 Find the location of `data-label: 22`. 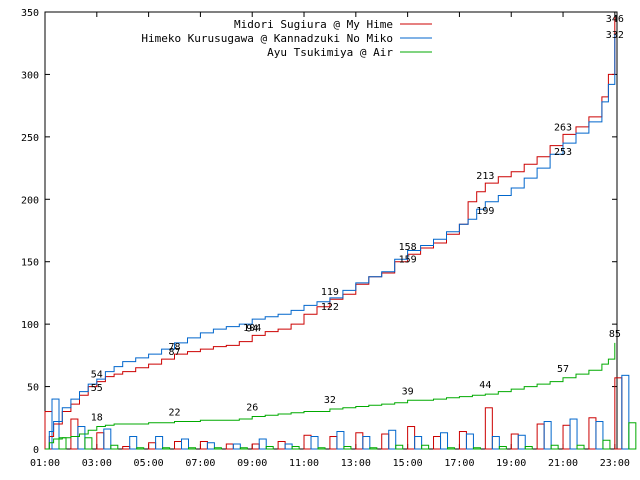

data-label: 22 is located at coordinates (174, 413).